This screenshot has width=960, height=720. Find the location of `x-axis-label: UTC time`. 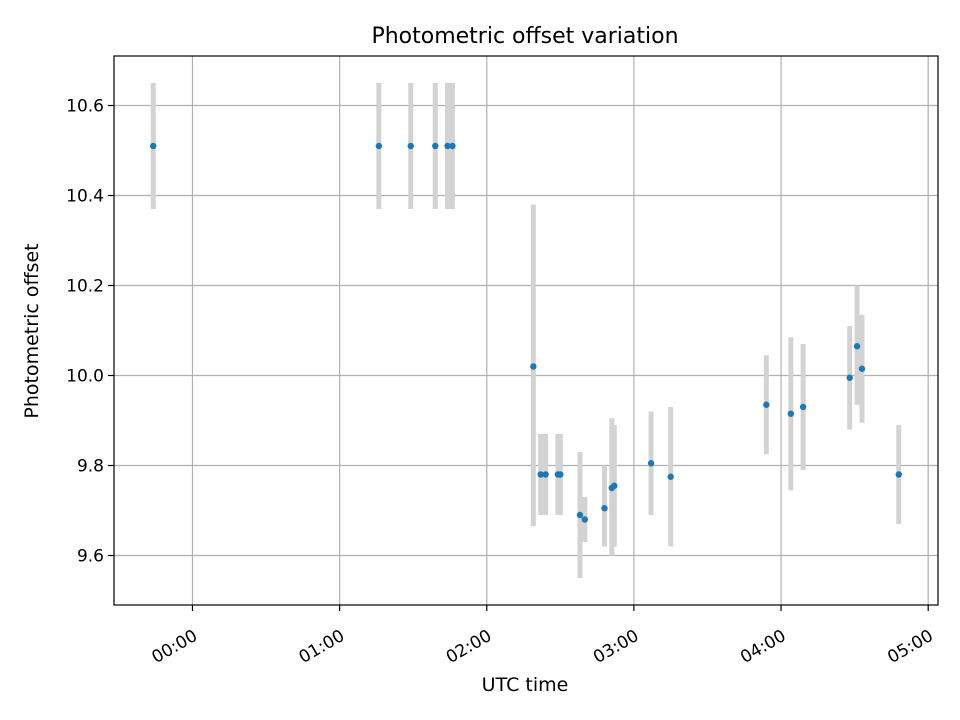

x-axis-label: UTC time is located at coordinates (525, 685).